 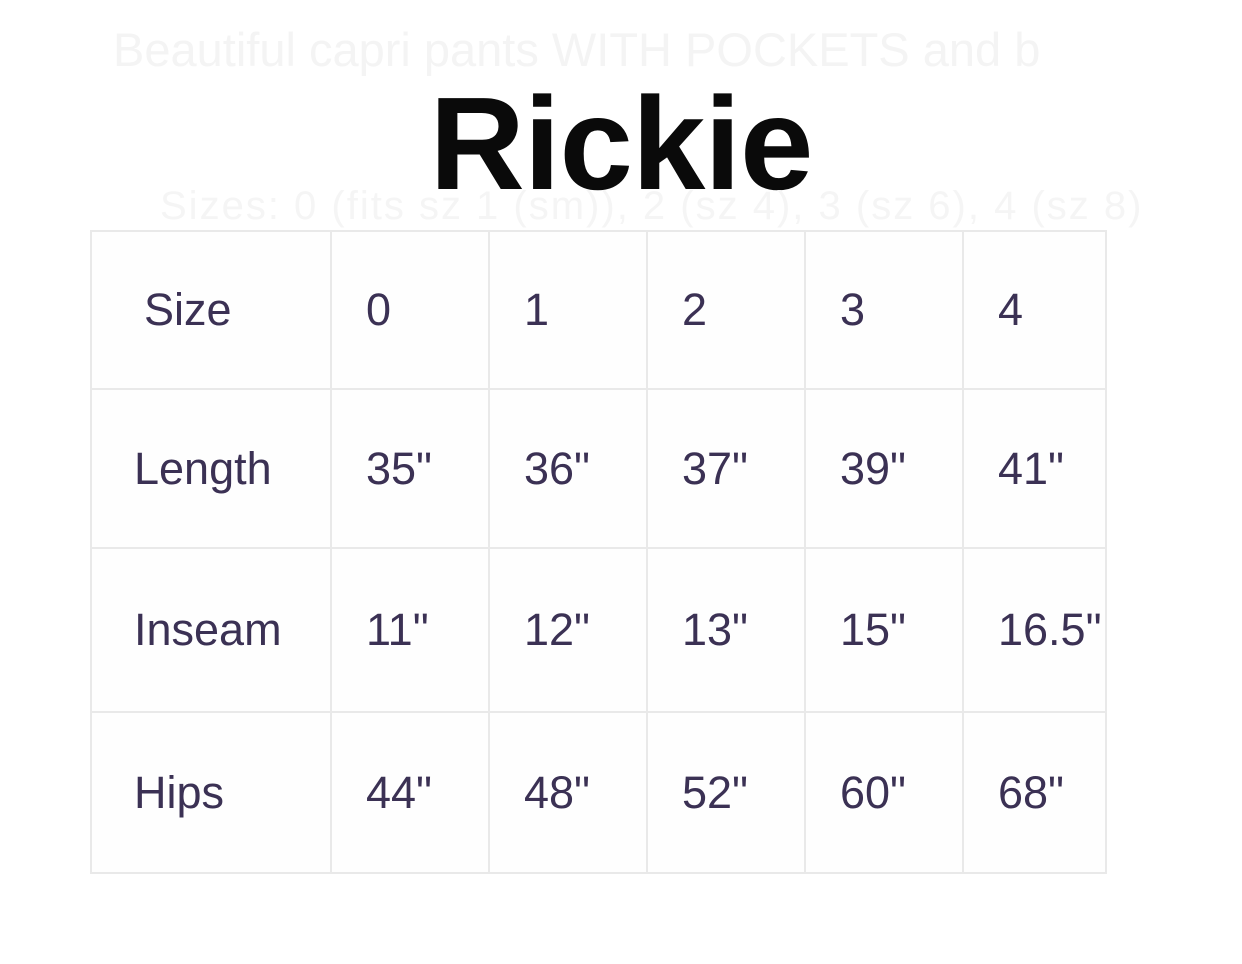 What do you see at coordinates (211, 468) in the screenshot?
I see `row-label-length: Length` at bounding box center [211, 468].